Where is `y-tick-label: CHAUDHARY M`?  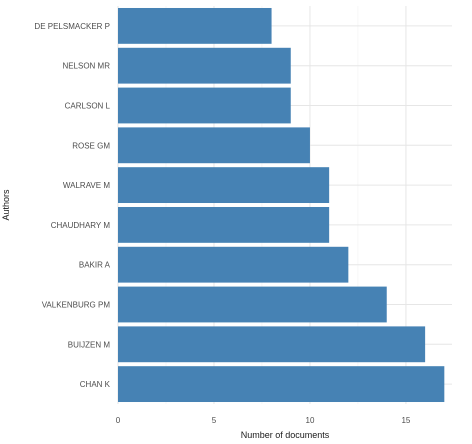
y-tick-label: CHAUDHARY M is located at coordinates (81, 225).